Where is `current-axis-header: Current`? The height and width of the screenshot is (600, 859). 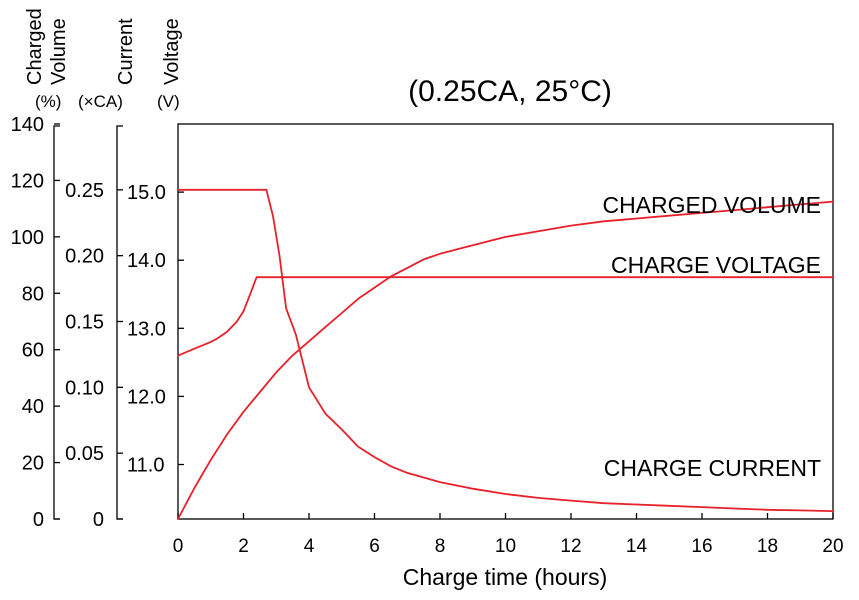 current-axis-header: Current is located at coordinates (126, 51).